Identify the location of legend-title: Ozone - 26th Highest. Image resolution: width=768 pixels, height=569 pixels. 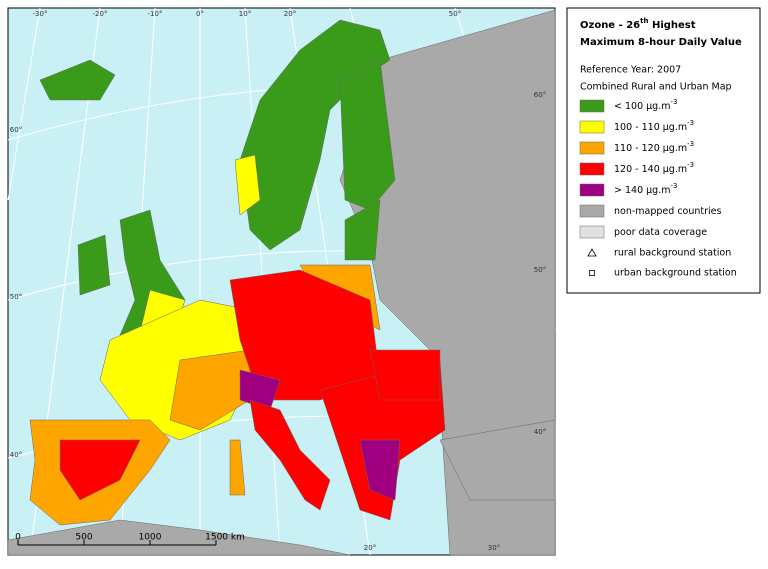
(638, 24).